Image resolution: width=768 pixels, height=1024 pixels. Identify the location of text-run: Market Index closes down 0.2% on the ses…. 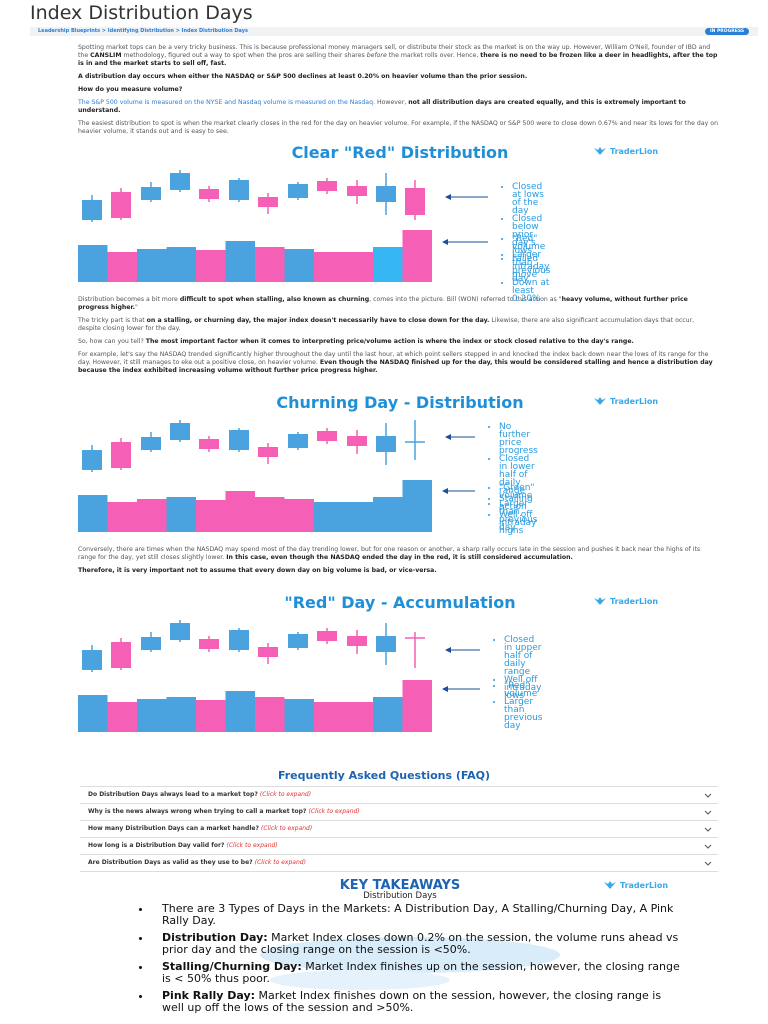
(420, 943).